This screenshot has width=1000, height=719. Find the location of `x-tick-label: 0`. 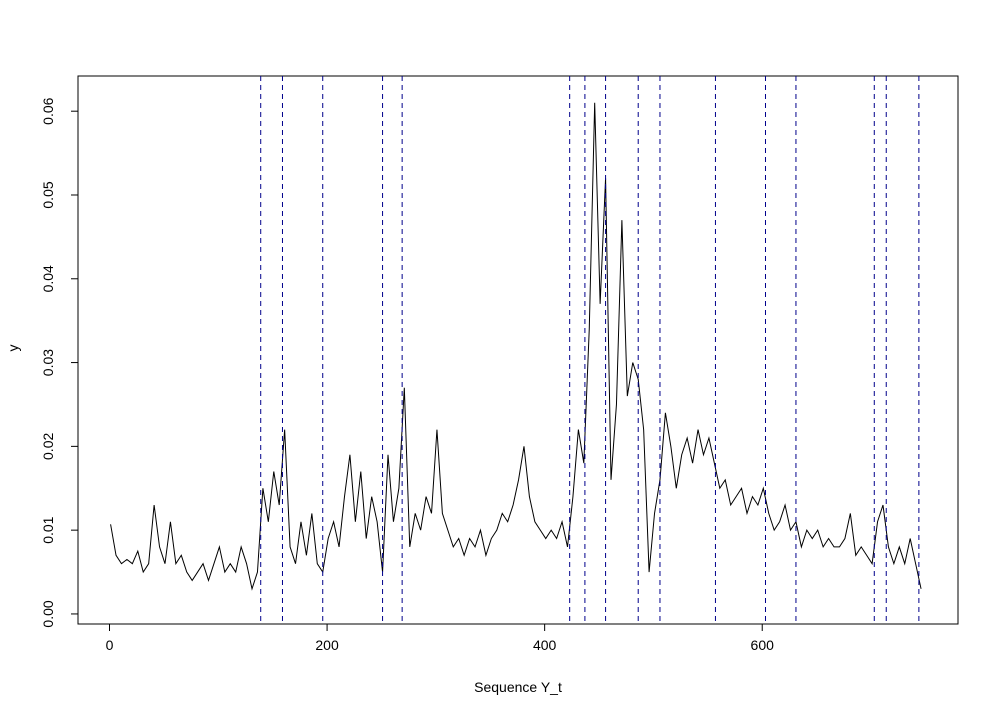

x-tick-label: 0 is located at coordinates (110, 645).